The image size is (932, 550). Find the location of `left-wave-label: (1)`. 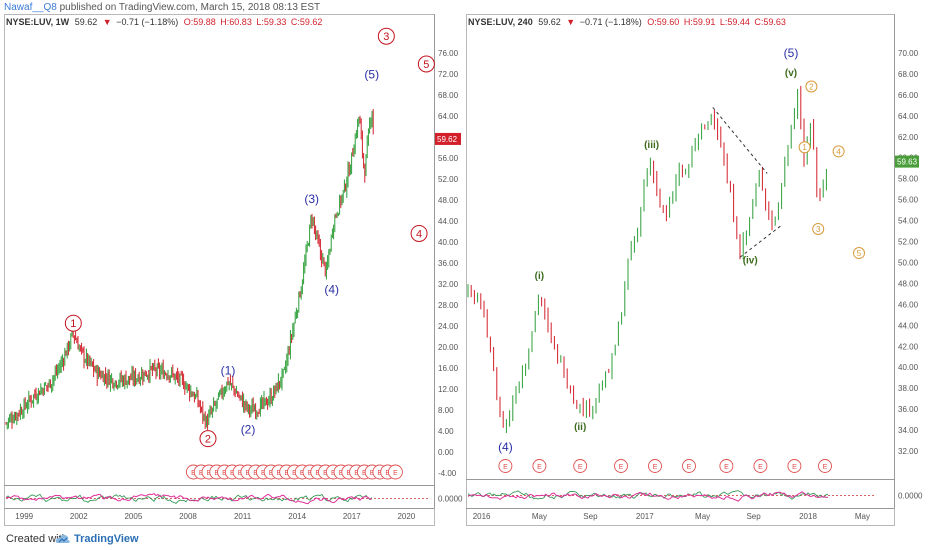

left-wave-label: (1) is located at coordinates (228, 370).